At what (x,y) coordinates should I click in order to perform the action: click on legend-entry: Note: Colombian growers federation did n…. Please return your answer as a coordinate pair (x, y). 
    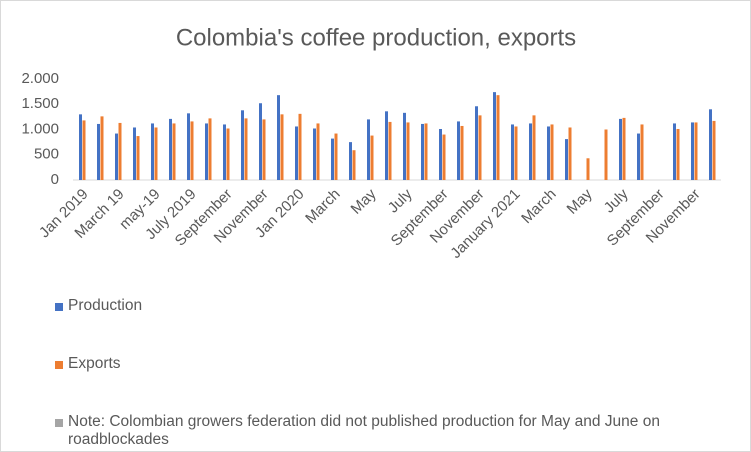
    Looking at the image, I should click on (390, 432).